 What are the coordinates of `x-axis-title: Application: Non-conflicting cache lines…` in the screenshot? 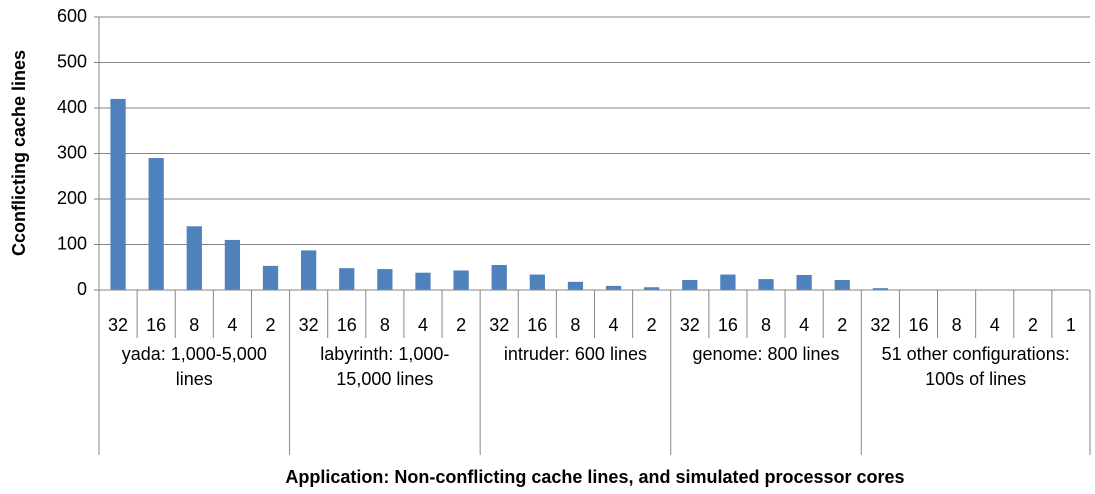 It's located at (594, 477).